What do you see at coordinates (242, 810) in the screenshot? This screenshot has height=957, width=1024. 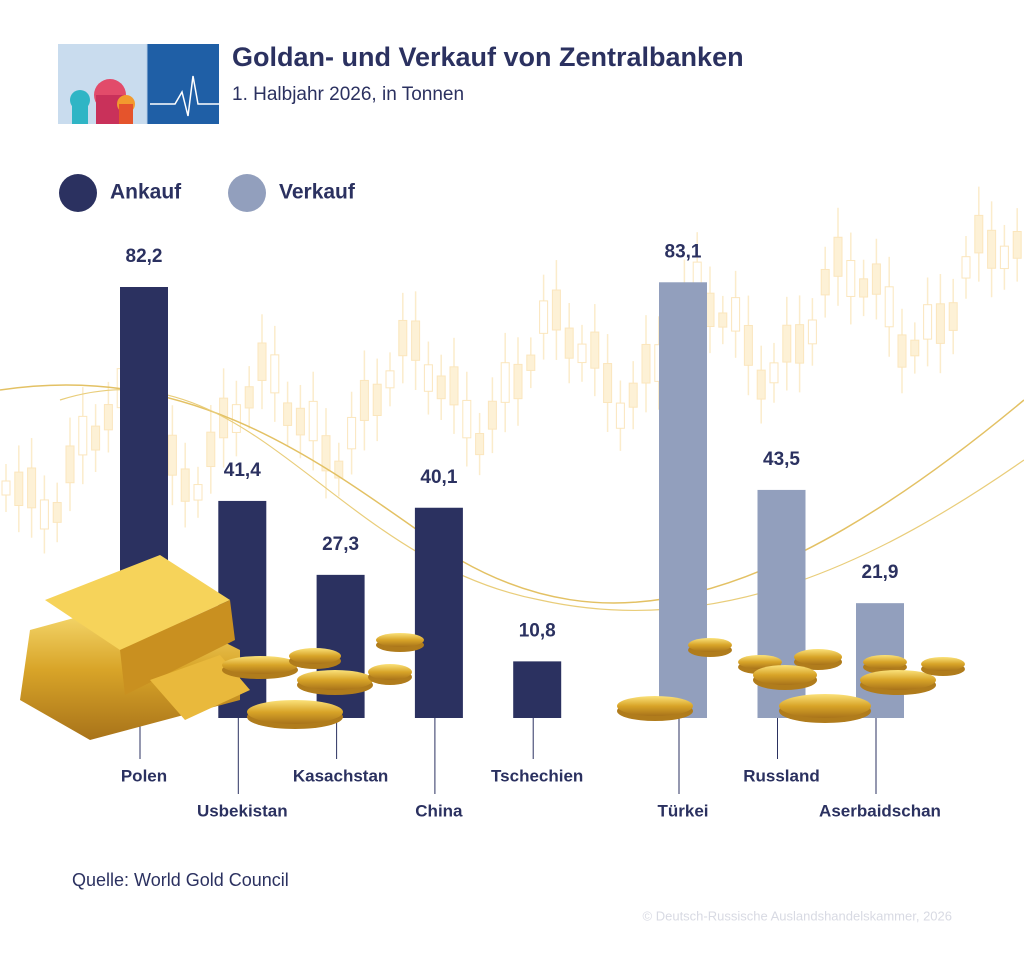 I see `category-label: Usbekistan` at bounding box center [242, 810].